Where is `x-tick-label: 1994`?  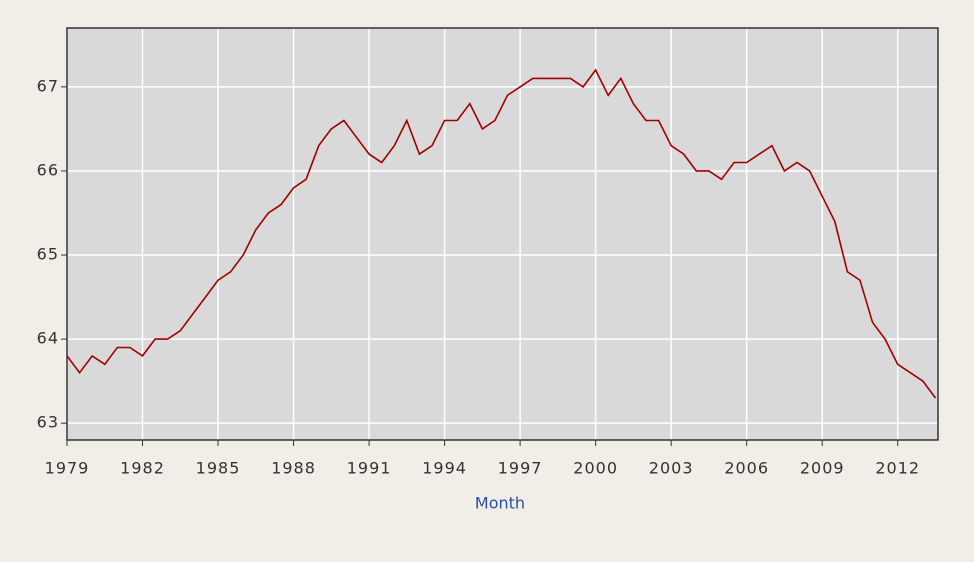 x-tick-label: 1994 is located at coordinates (444, 468).